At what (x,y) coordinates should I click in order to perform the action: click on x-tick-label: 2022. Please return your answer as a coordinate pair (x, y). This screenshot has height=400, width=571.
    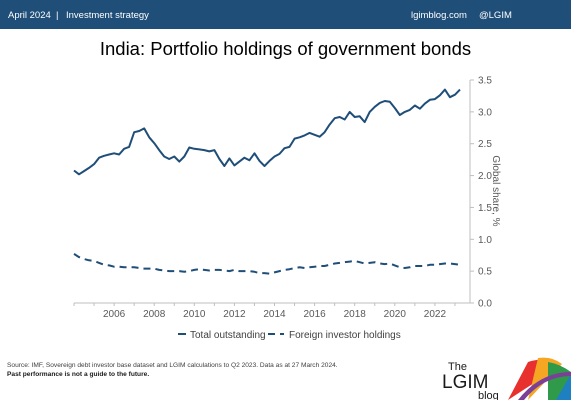
    Looking at the image, I should click on (435, 314).